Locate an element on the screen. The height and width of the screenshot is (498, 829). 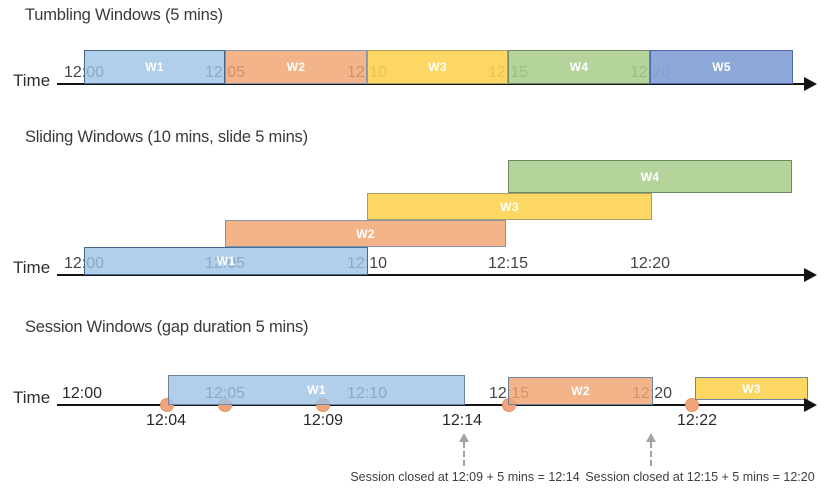
session-event-label-1204: 12:04 is located at coordinates (166, 420).